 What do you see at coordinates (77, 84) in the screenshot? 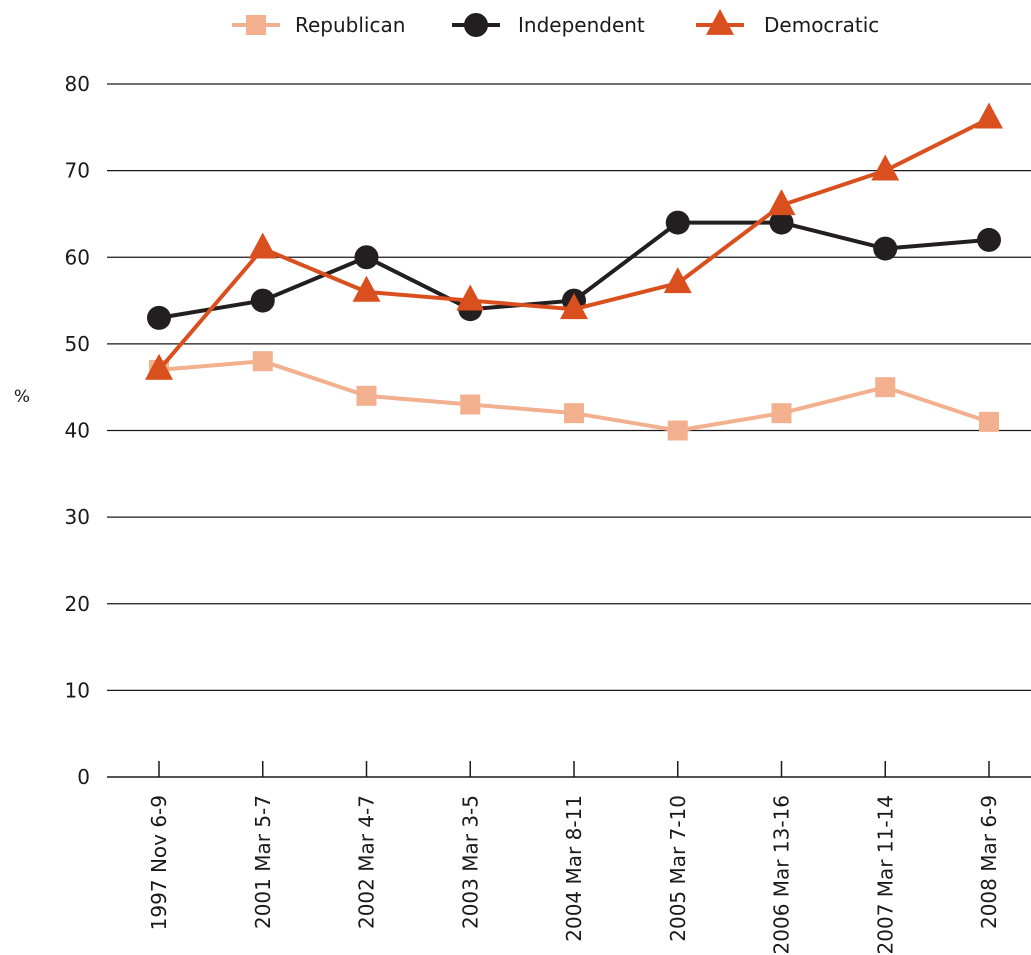
I see `y-tick-label: 80` at bounding box center [77, 84].